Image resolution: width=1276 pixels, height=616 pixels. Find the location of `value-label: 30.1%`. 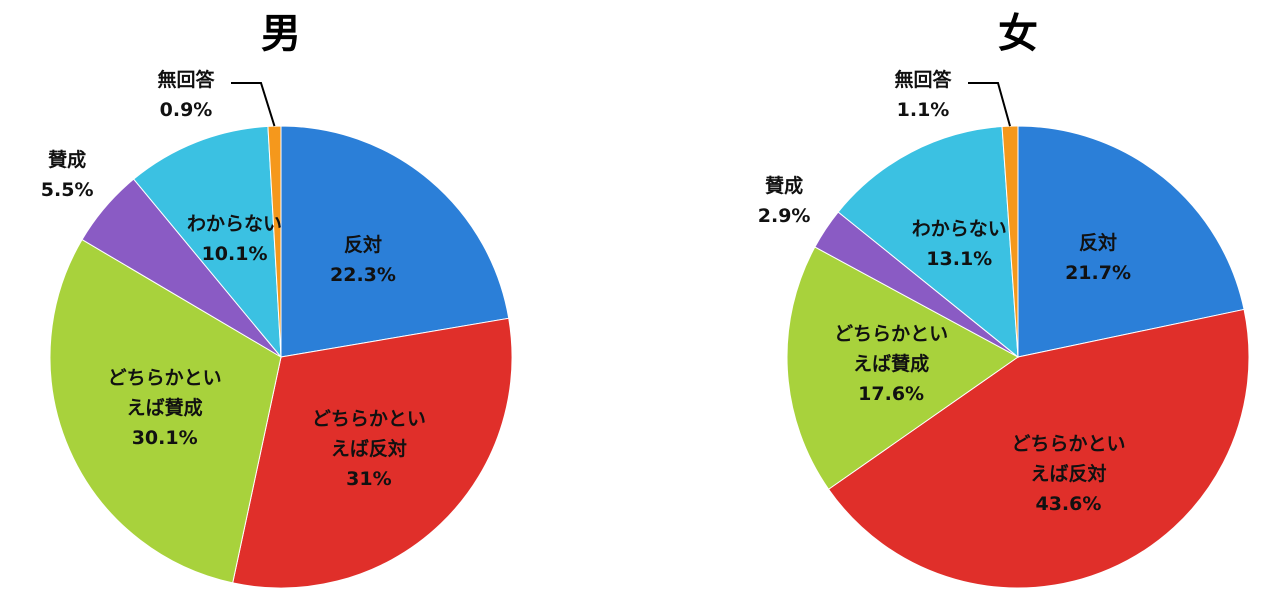

value-label: 30.1% is located at coordinates (164, 438).